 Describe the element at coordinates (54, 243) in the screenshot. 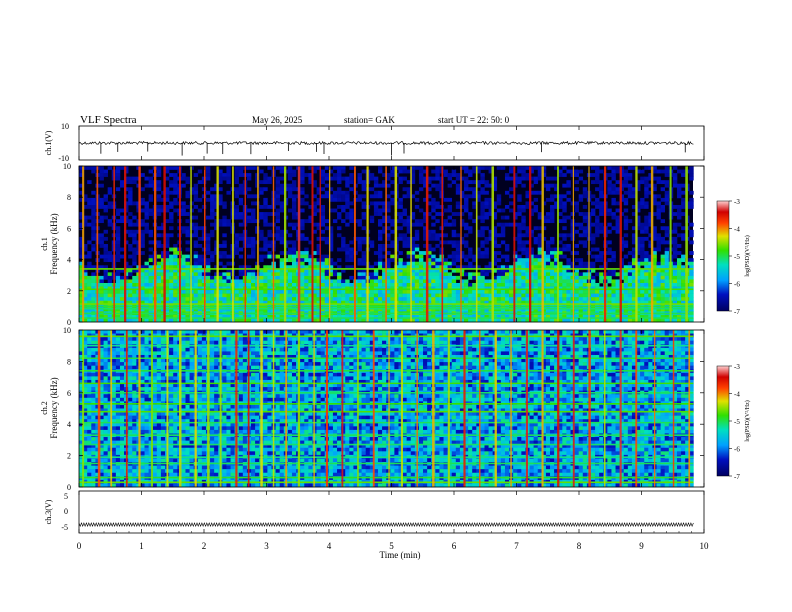

I see `ch1-frequency-ylabel: Frequency (kHz)` at that location.